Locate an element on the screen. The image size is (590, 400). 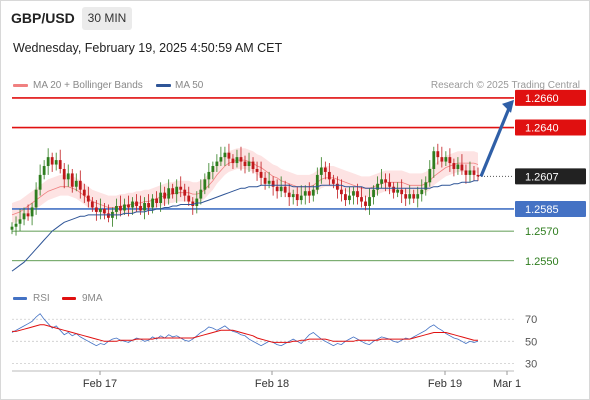
rsi-tick-label: 50 is located at coordinates (531, 342).